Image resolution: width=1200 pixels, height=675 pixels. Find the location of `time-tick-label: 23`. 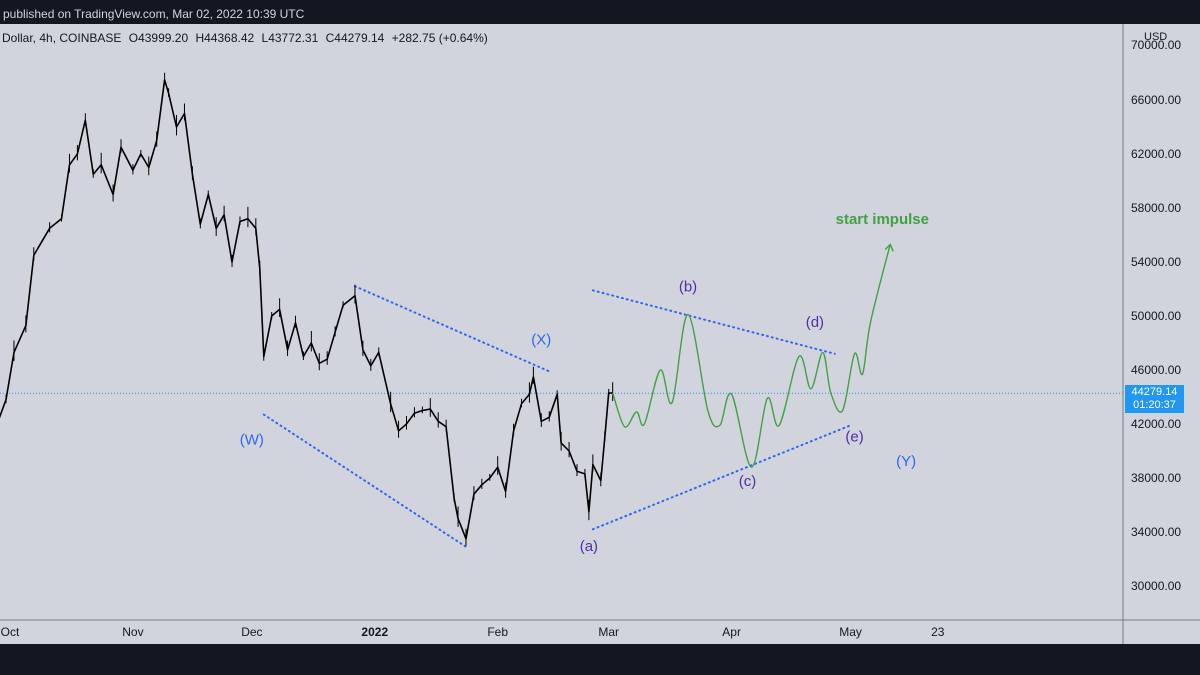

time-tick-label: 23 is located at coordinates (938, 632).